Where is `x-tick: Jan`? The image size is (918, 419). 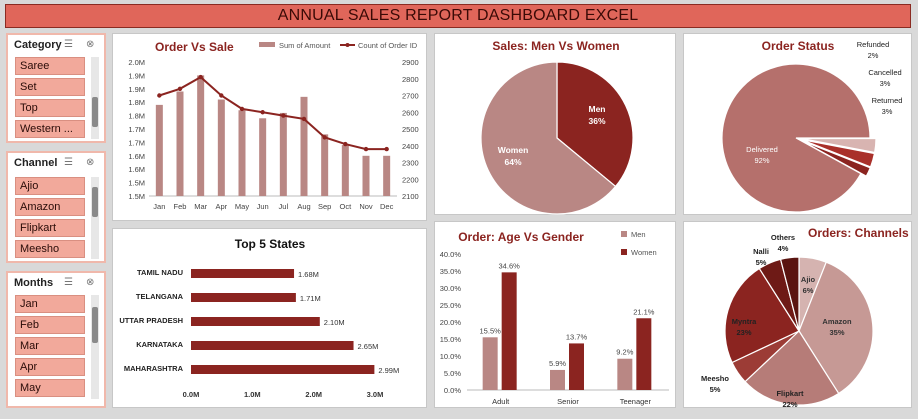 x-tick: Jan is located at coordinates (159, 206).